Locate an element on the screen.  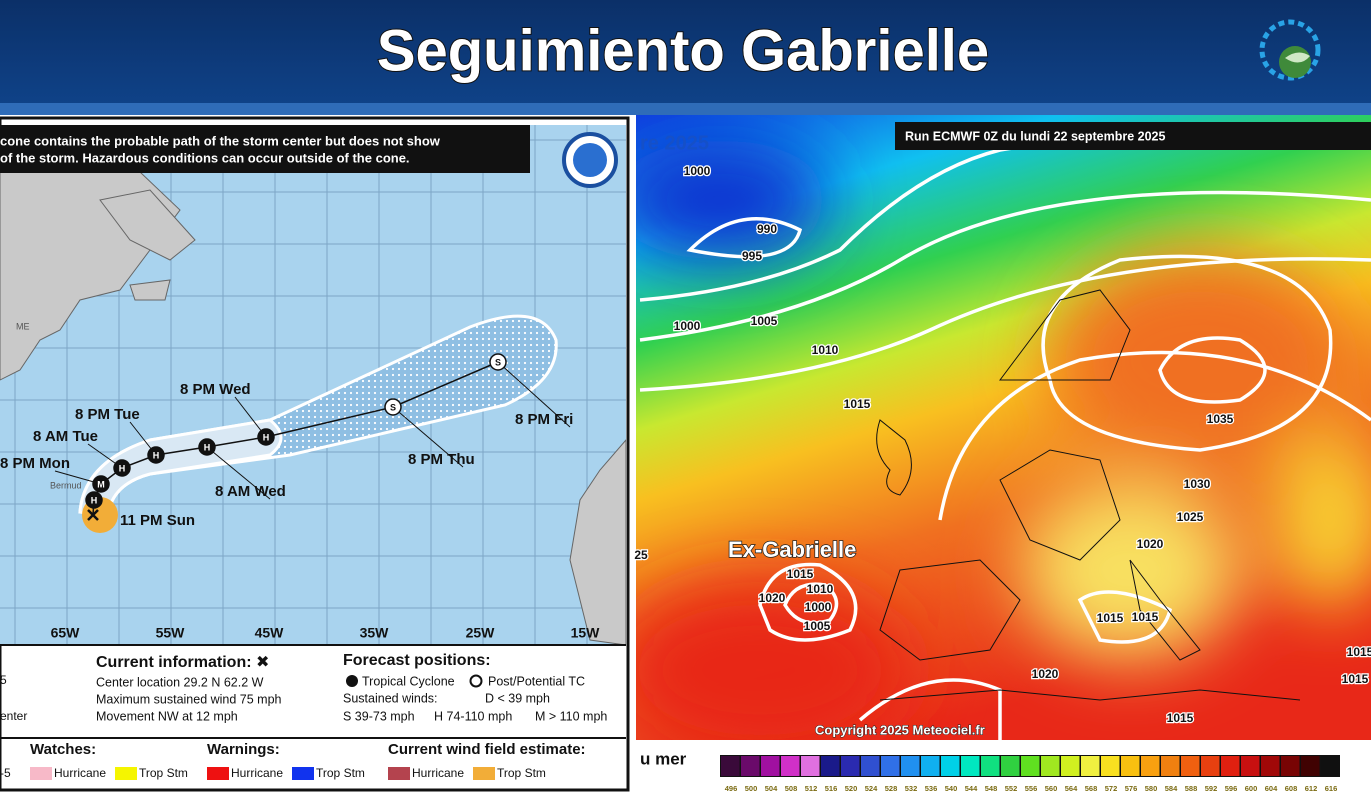
point-label: 8 PM Fri is located at coordinates (544, 419).